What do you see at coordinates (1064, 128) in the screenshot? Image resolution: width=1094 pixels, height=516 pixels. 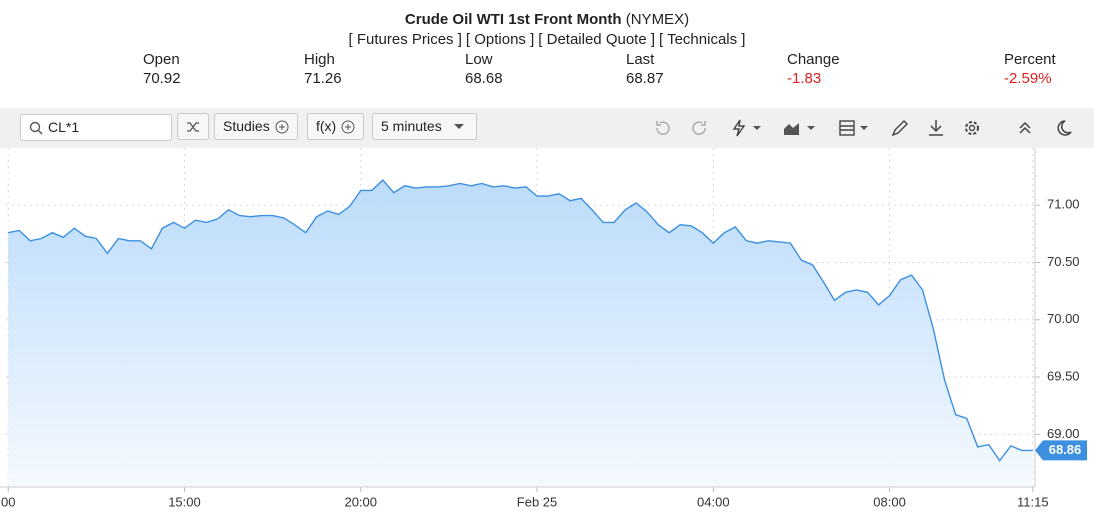 I see `theme-icon` at bounding box center [1064, 128].